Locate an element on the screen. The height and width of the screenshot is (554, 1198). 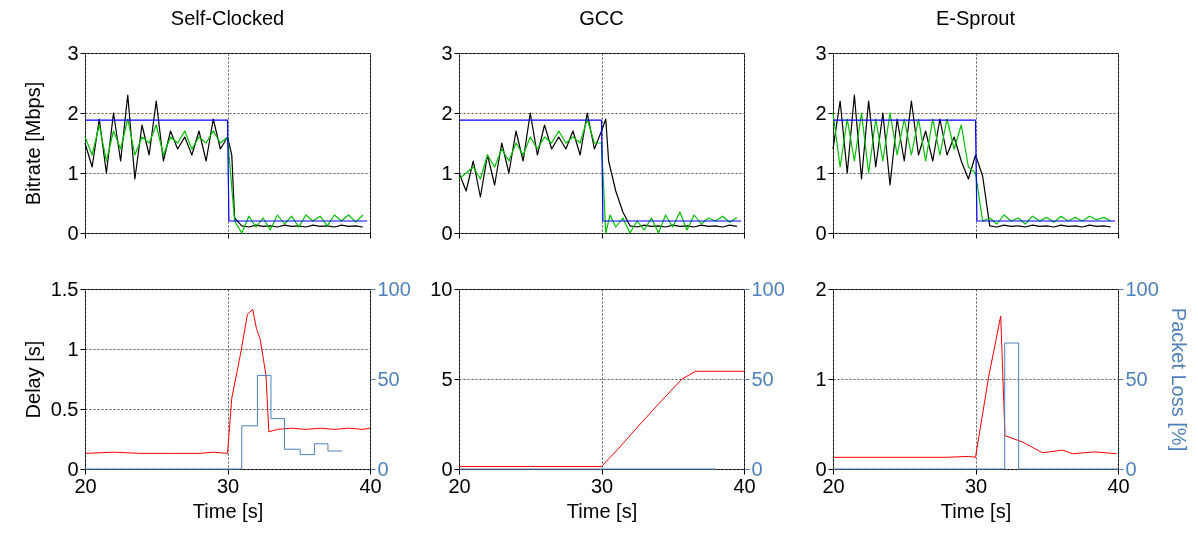
y-tick-label: 0.5 is located at coordinates (64, 408).